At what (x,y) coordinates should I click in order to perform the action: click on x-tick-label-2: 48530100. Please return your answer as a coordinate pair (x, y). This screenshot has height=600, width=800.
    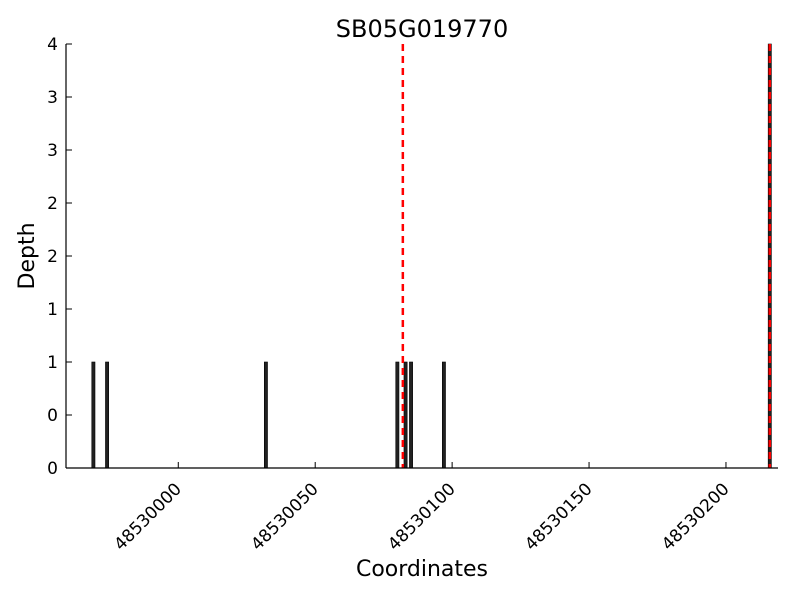
    Looking at the image, I should click on (421, 516).